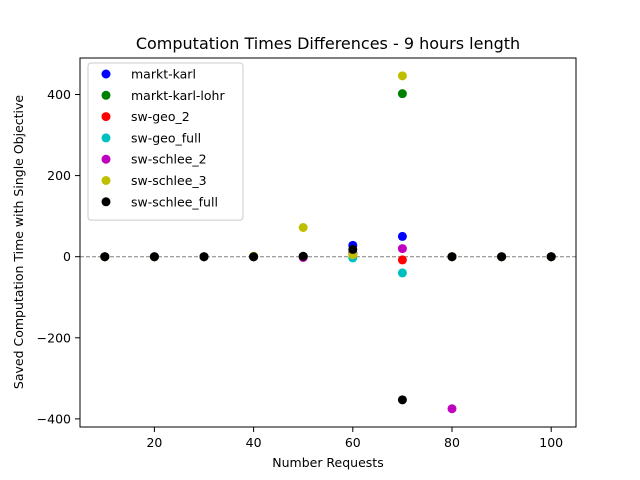 The image size is (640, 480). I want to click on x-axis-label: Number Requests, so click(327, 462).